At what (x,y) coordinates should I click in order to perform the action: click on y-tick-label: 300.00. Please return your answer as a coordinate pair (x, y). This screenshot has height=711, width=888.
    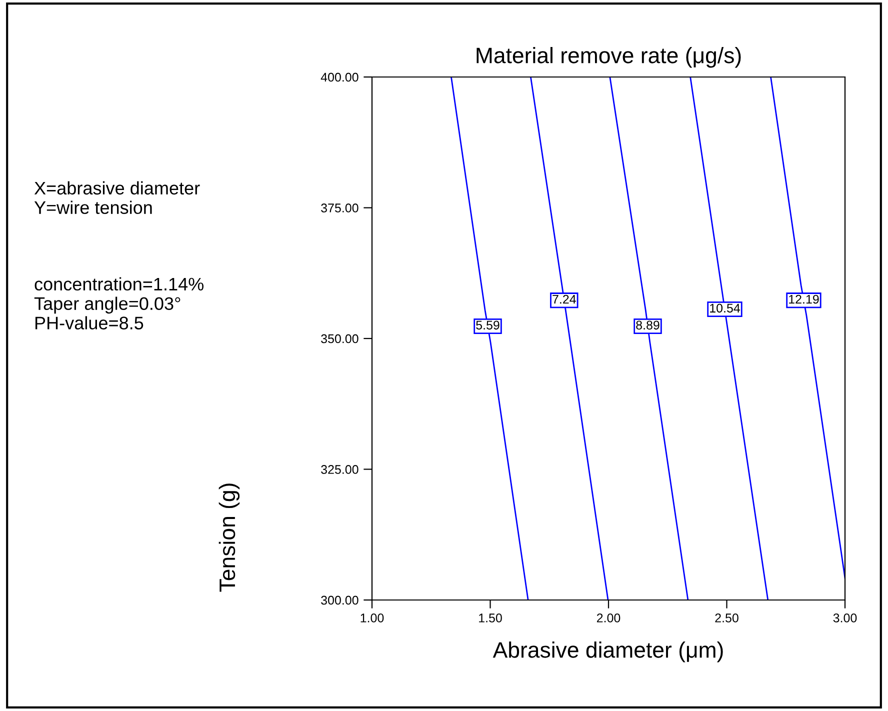
    Looking at the image, I should click on (339, 600).